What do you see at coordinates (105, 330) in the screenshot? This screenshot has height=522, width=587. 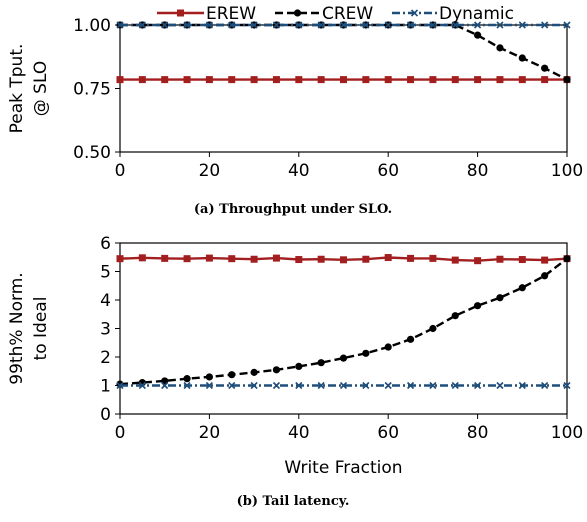 I see `y-tick-label: 3` at bounding box center [105, 330].